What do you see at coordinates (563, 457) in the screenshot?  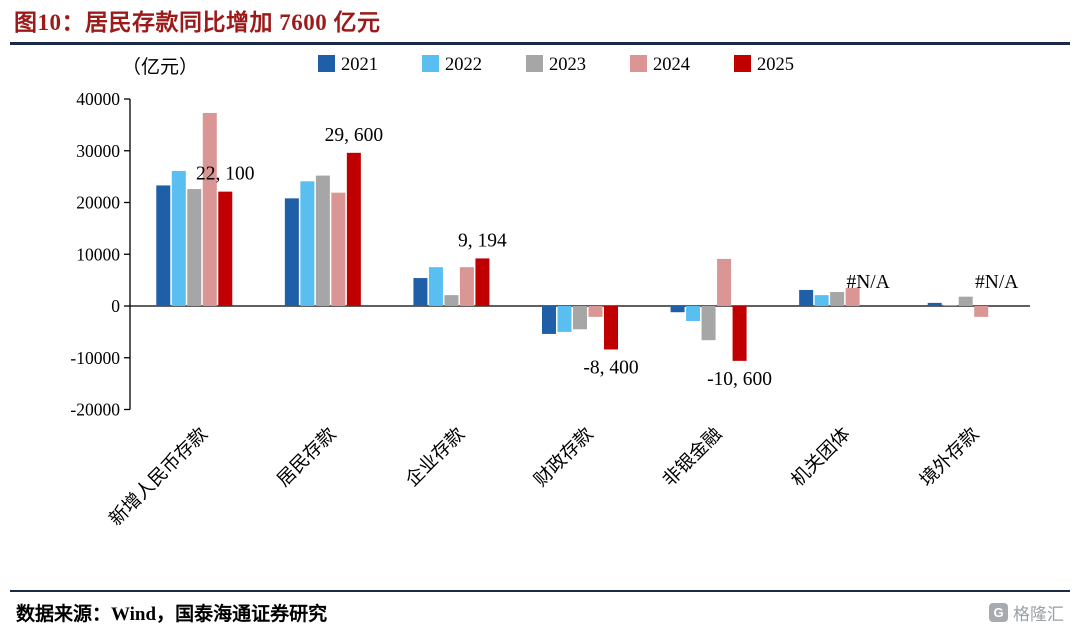 I see `category-label: 财政存款` at bounding box center [563, 457].